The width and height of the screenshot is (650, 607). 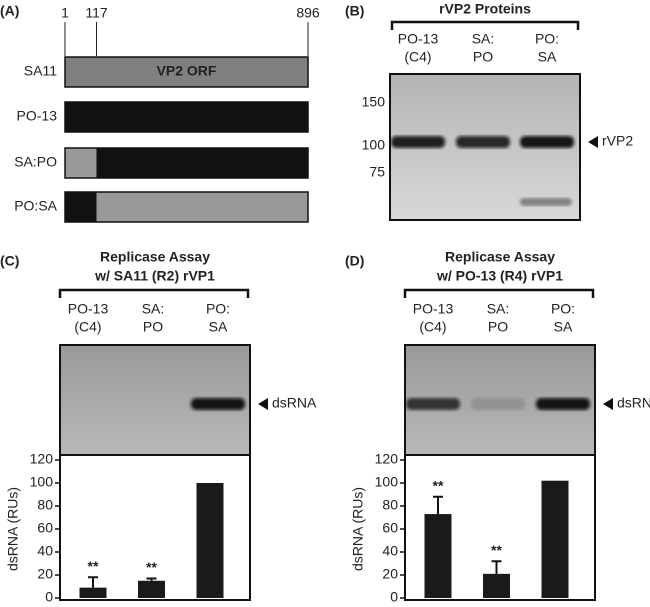 What do you see at coordinates (499, 276) in the screenshot?
I see `panel-title: w/ PO-13 (R4) rVP1` at bounding box center [499, 276].